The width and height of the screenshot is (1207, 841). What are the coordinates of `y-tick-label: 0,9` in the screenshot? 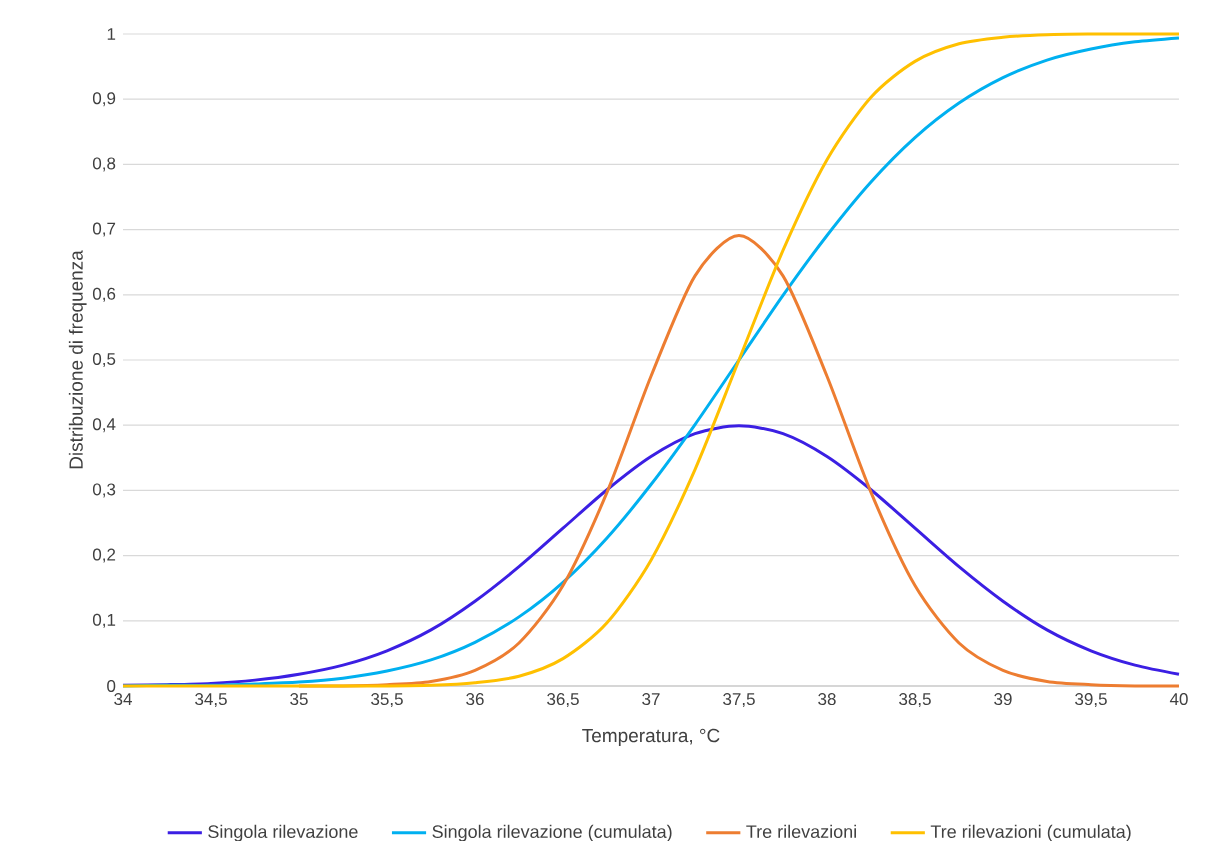 It's located at (104, 99).